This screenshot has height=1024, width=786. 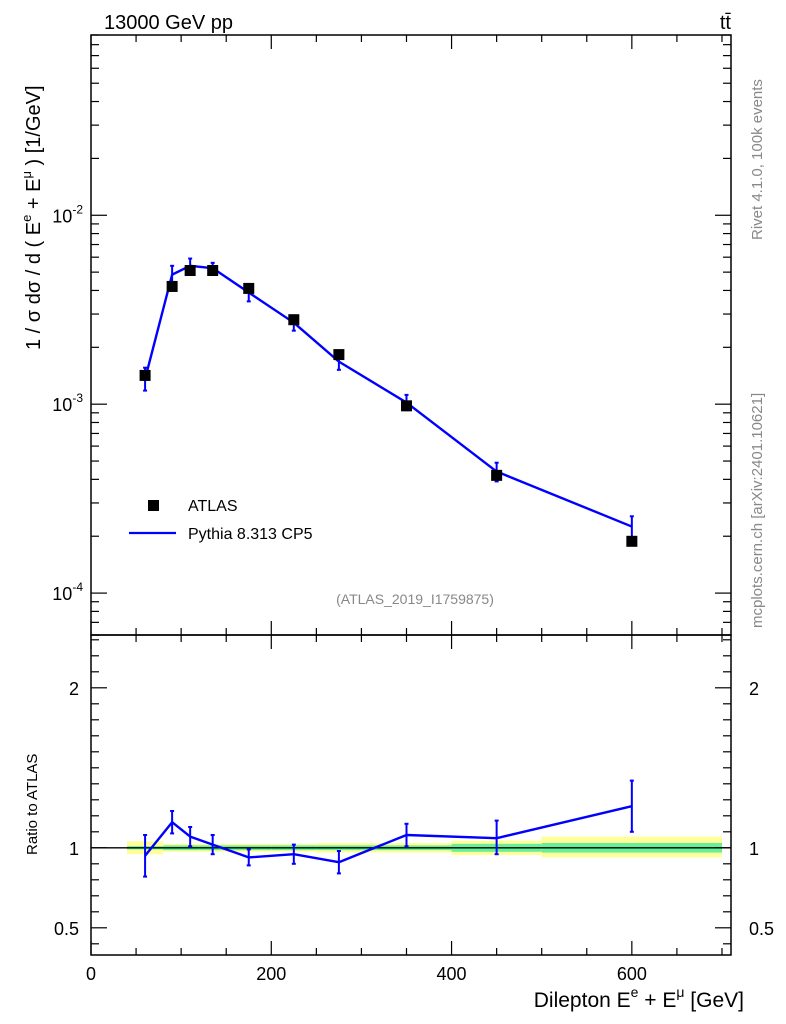 What do you see at coordinates (32, 804) in the screenshot?
I see `ratio-y-axis-title: Ratio to ATLAS` at bounding box center [32, 804].